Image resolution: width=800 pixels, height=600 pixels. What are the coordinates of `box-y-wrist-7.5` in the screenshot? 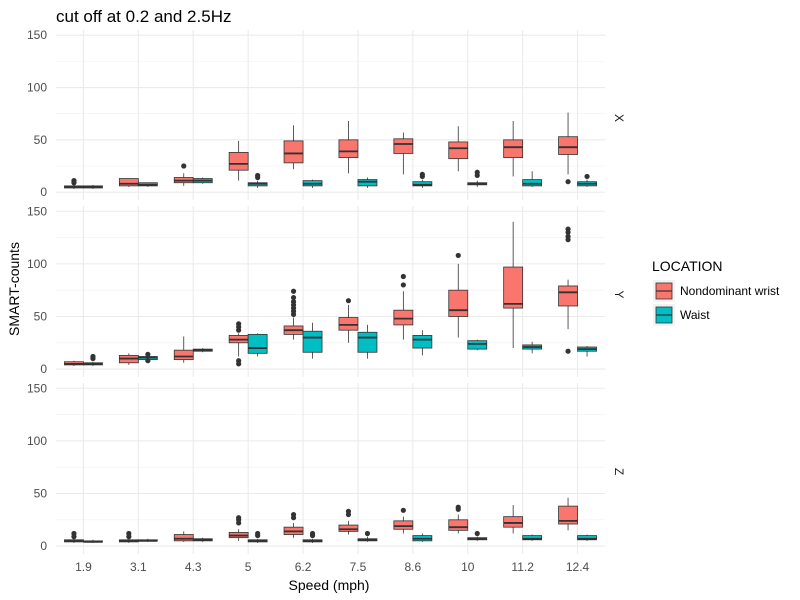 It's located at (348, 320).